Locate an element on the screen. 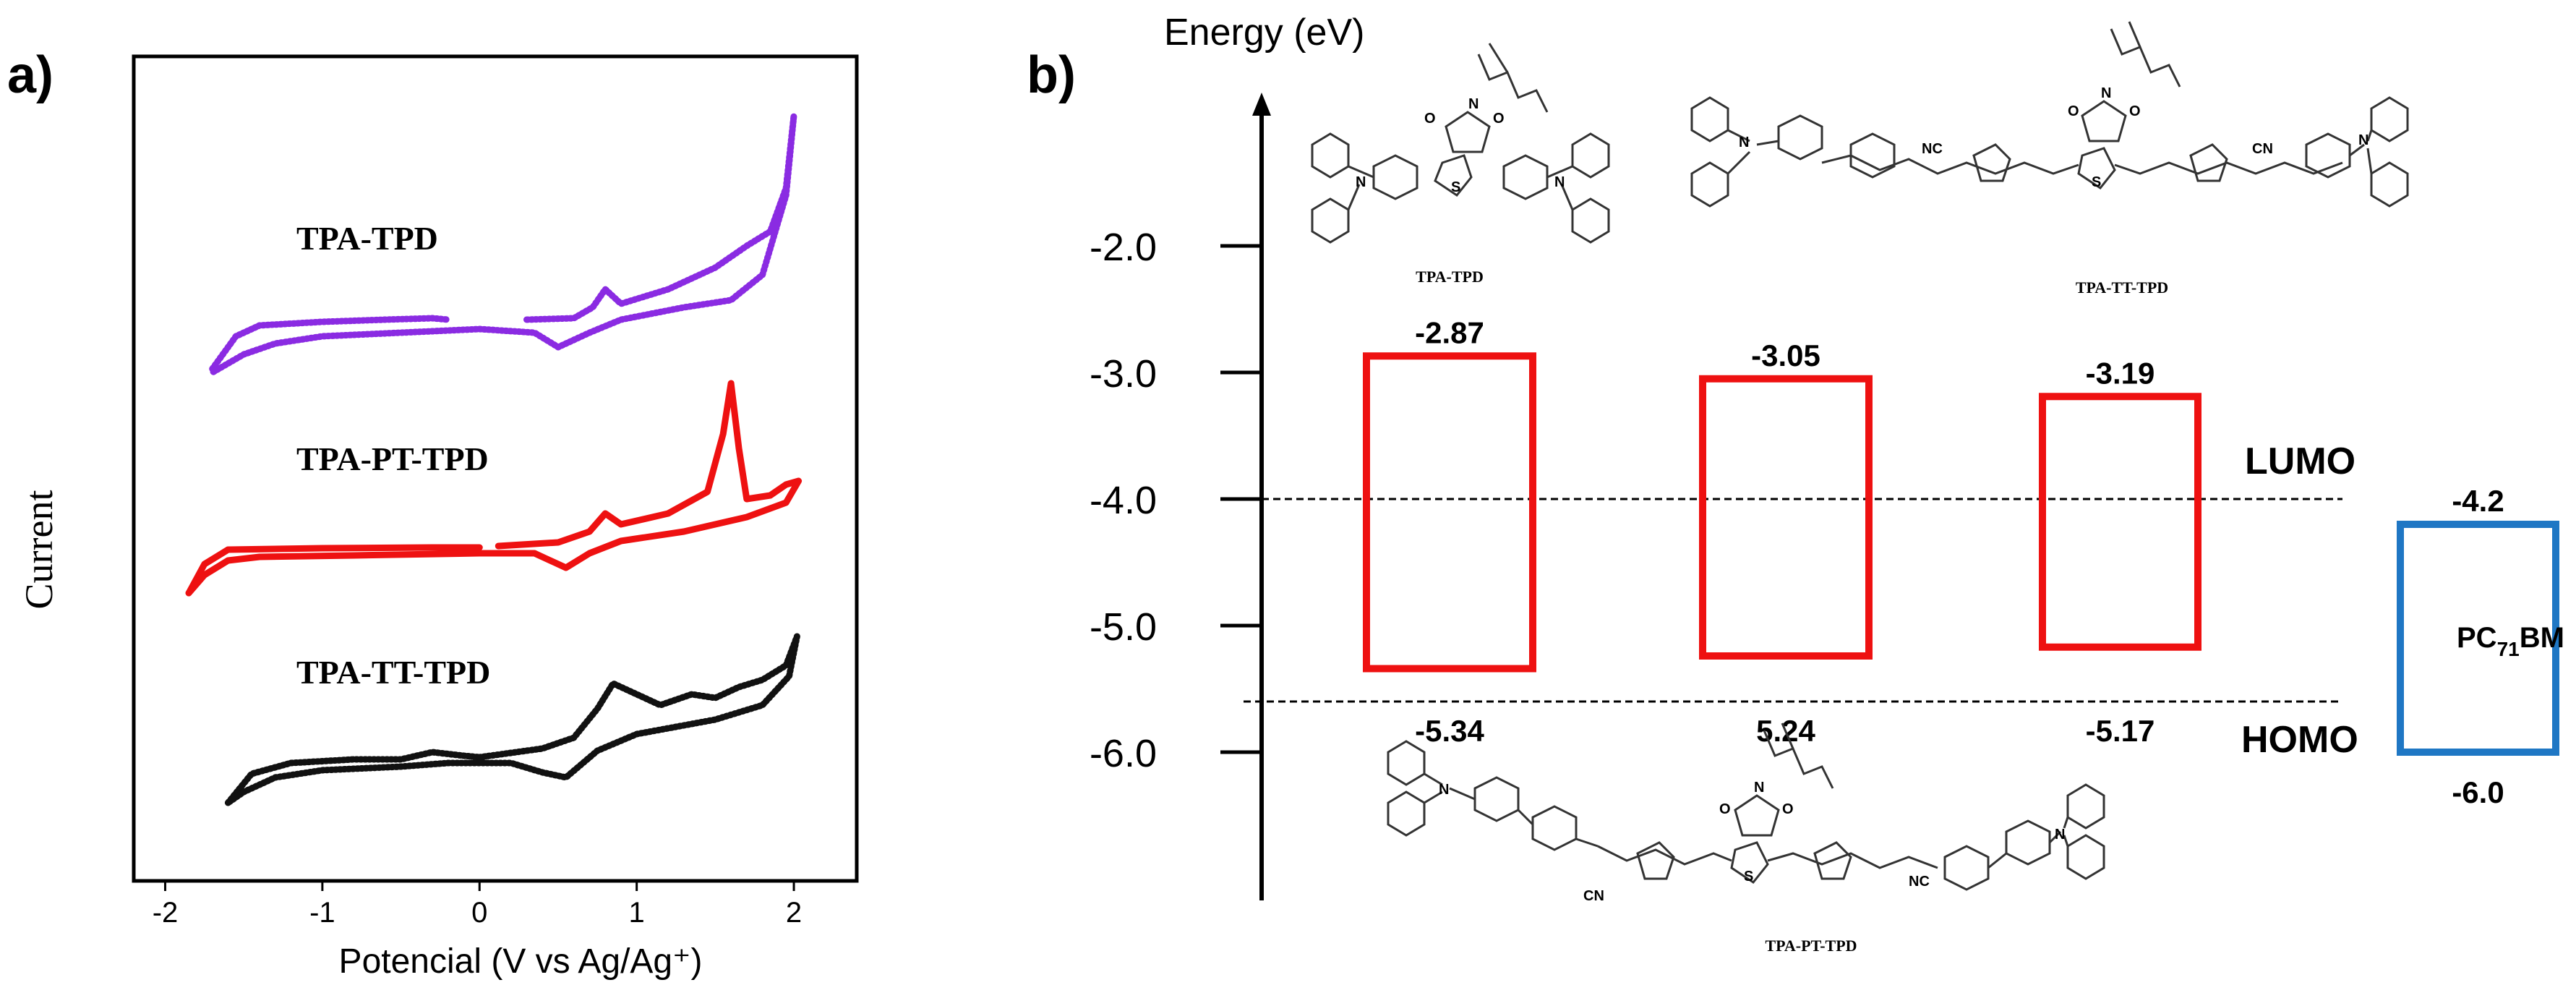 Image resolution: width=2576 pixels, height=1006 pixels. tpa-tpd-o1: O is located at coordinates (1430, 119).